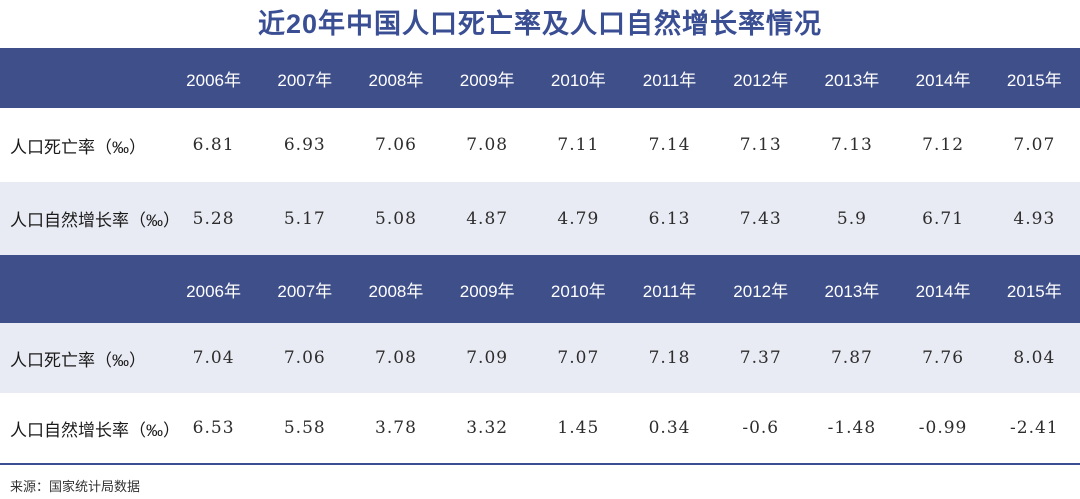  What do you see at coordinates (1034, 218) in the screenshot?
I see `value-cell: 4.93` at bounding box center [1034, 218].